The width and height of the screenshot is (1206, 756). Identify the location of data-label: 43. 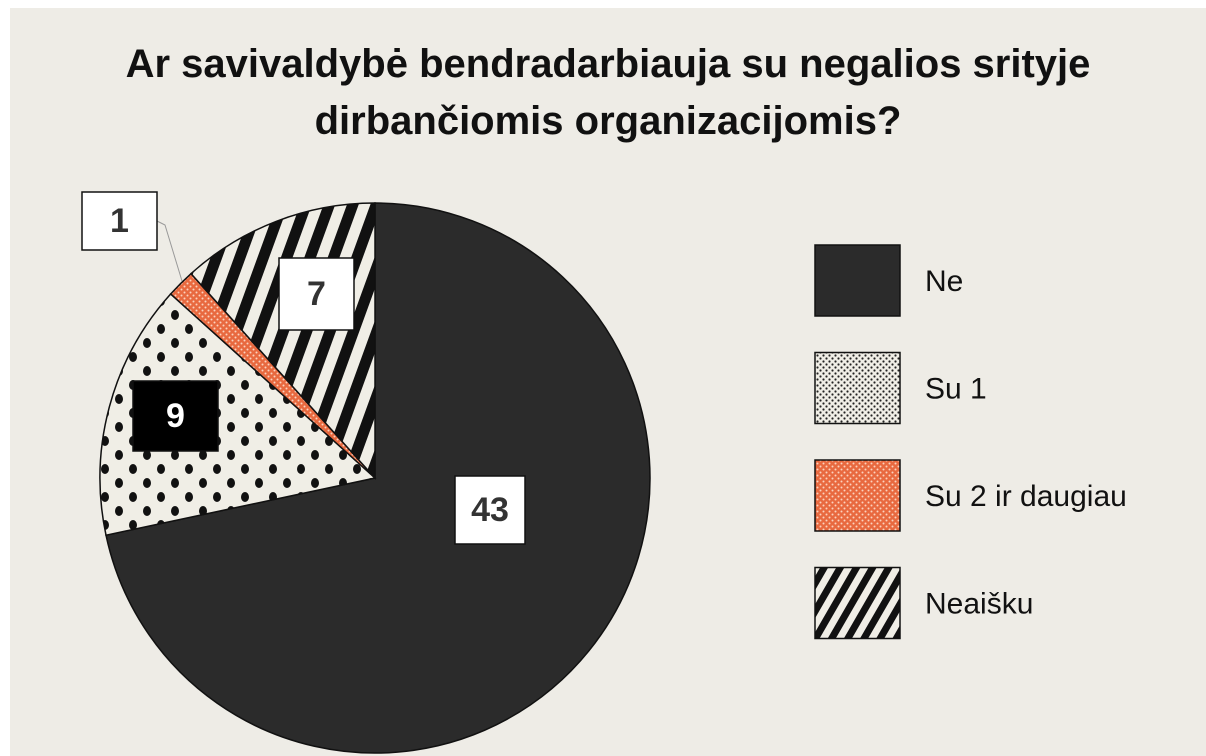
(490, 510).